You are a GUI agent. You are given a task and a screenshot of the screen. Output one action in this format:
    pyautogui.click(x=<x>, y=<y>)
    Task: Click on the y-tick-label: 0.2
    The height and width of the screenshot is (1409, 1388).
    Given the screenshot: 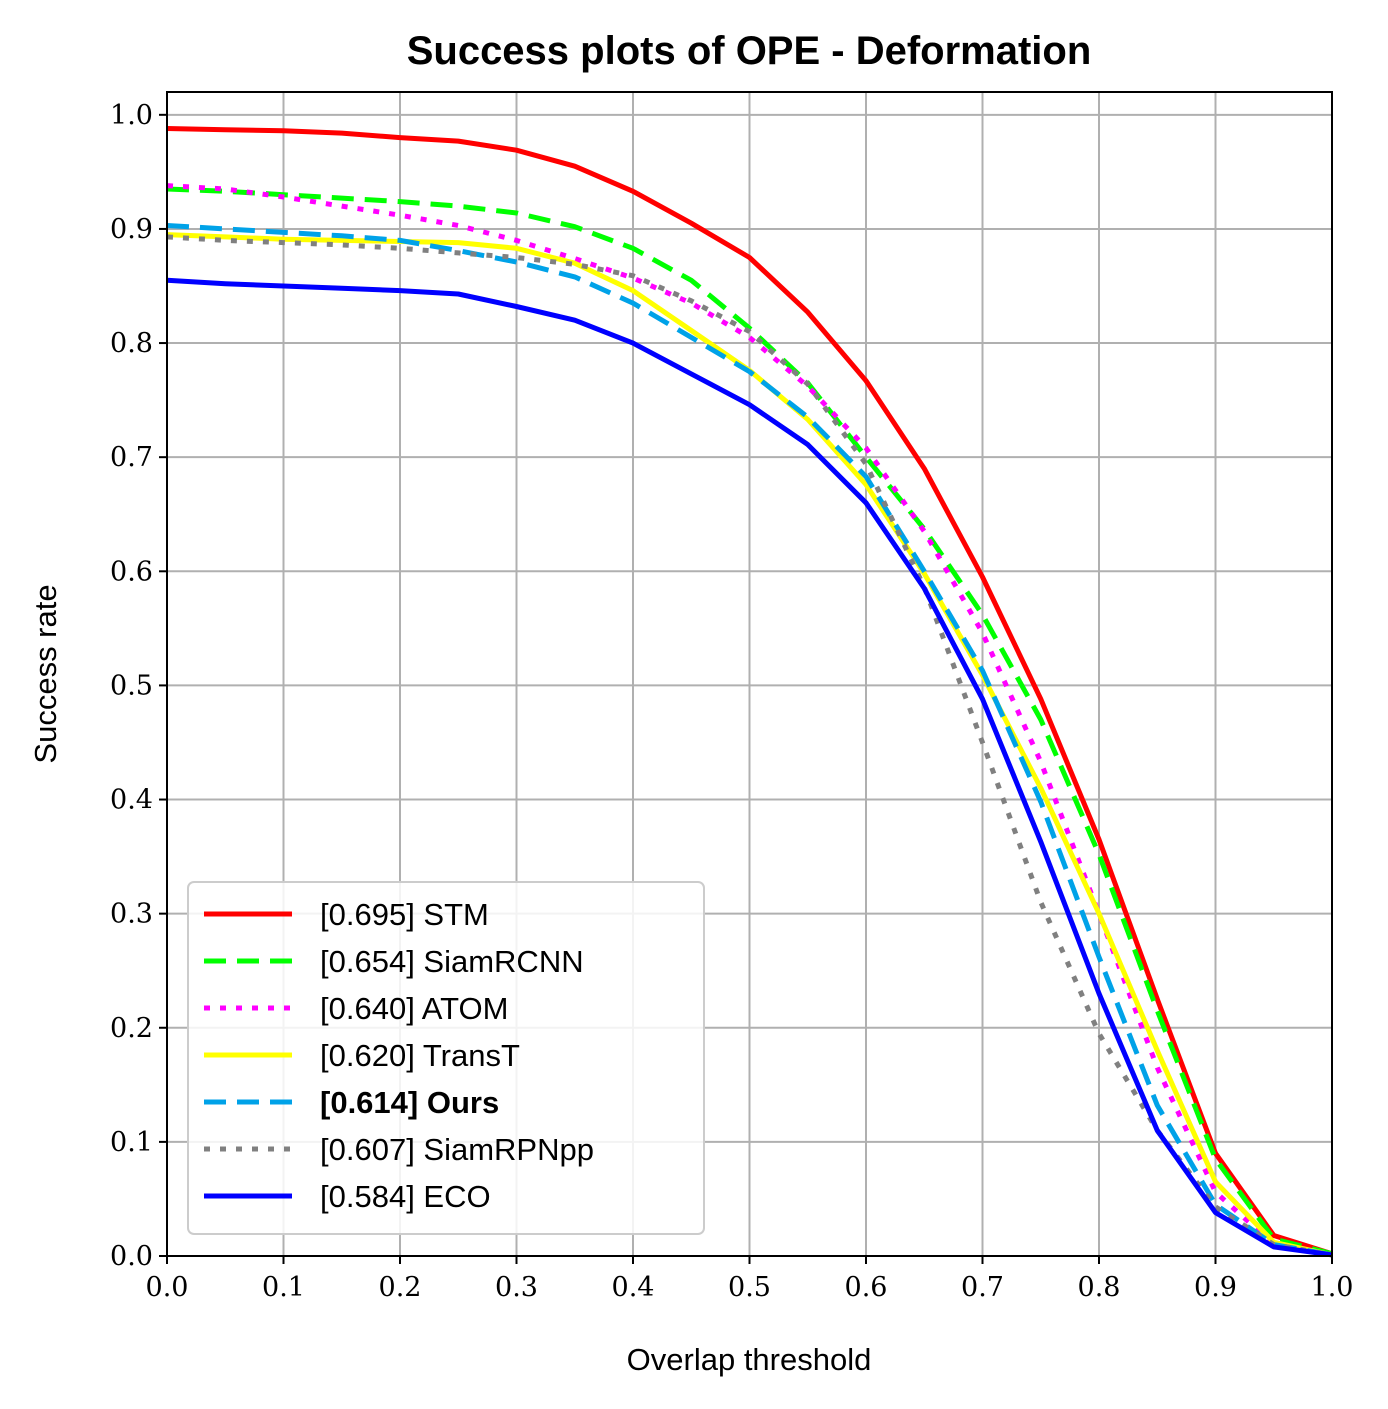 What is the action you would take?
    pyautogui.click(x=131, y=1028)
    